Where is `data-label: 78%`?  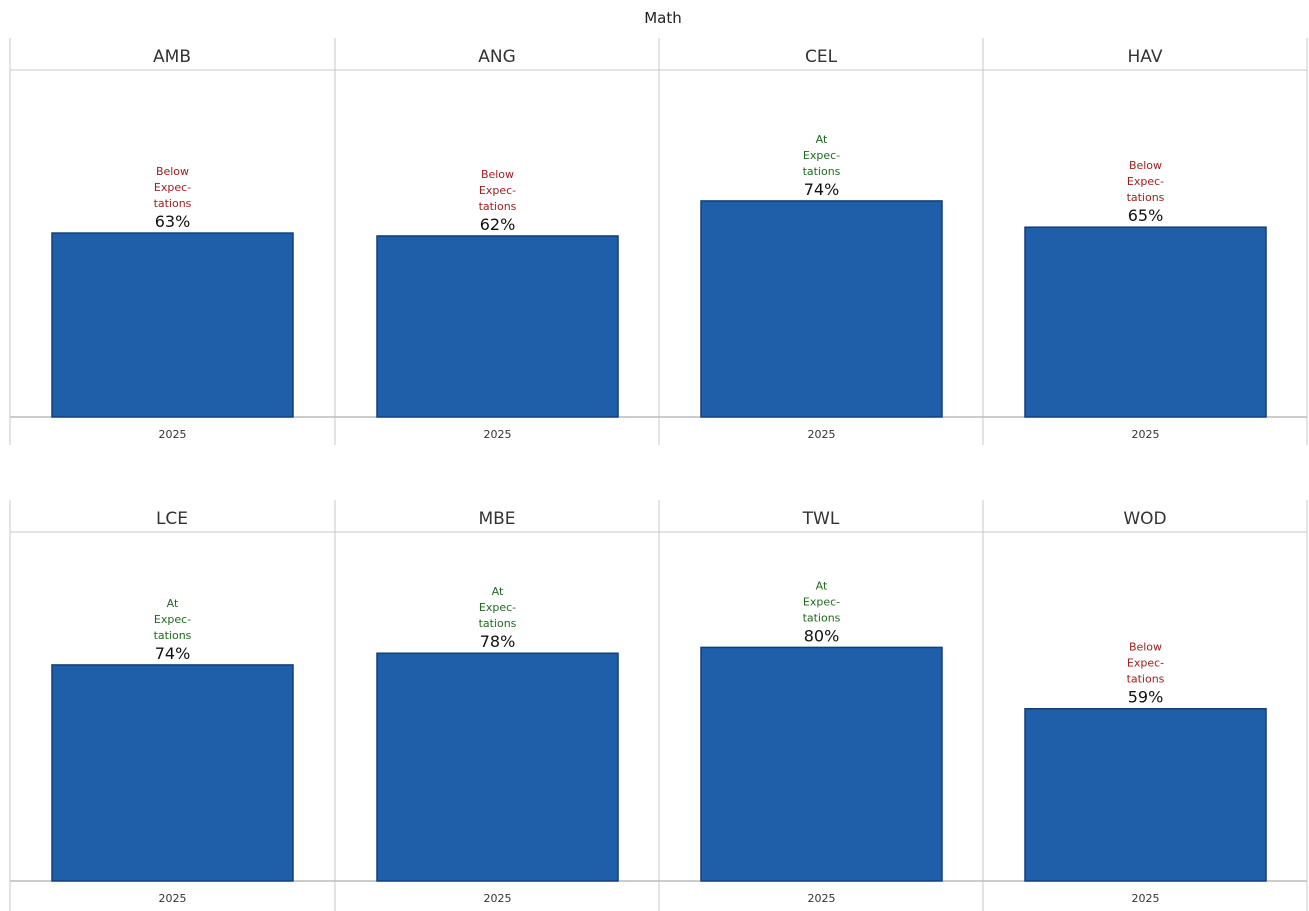
data-label: 78% is located at coordinates (498, 641).